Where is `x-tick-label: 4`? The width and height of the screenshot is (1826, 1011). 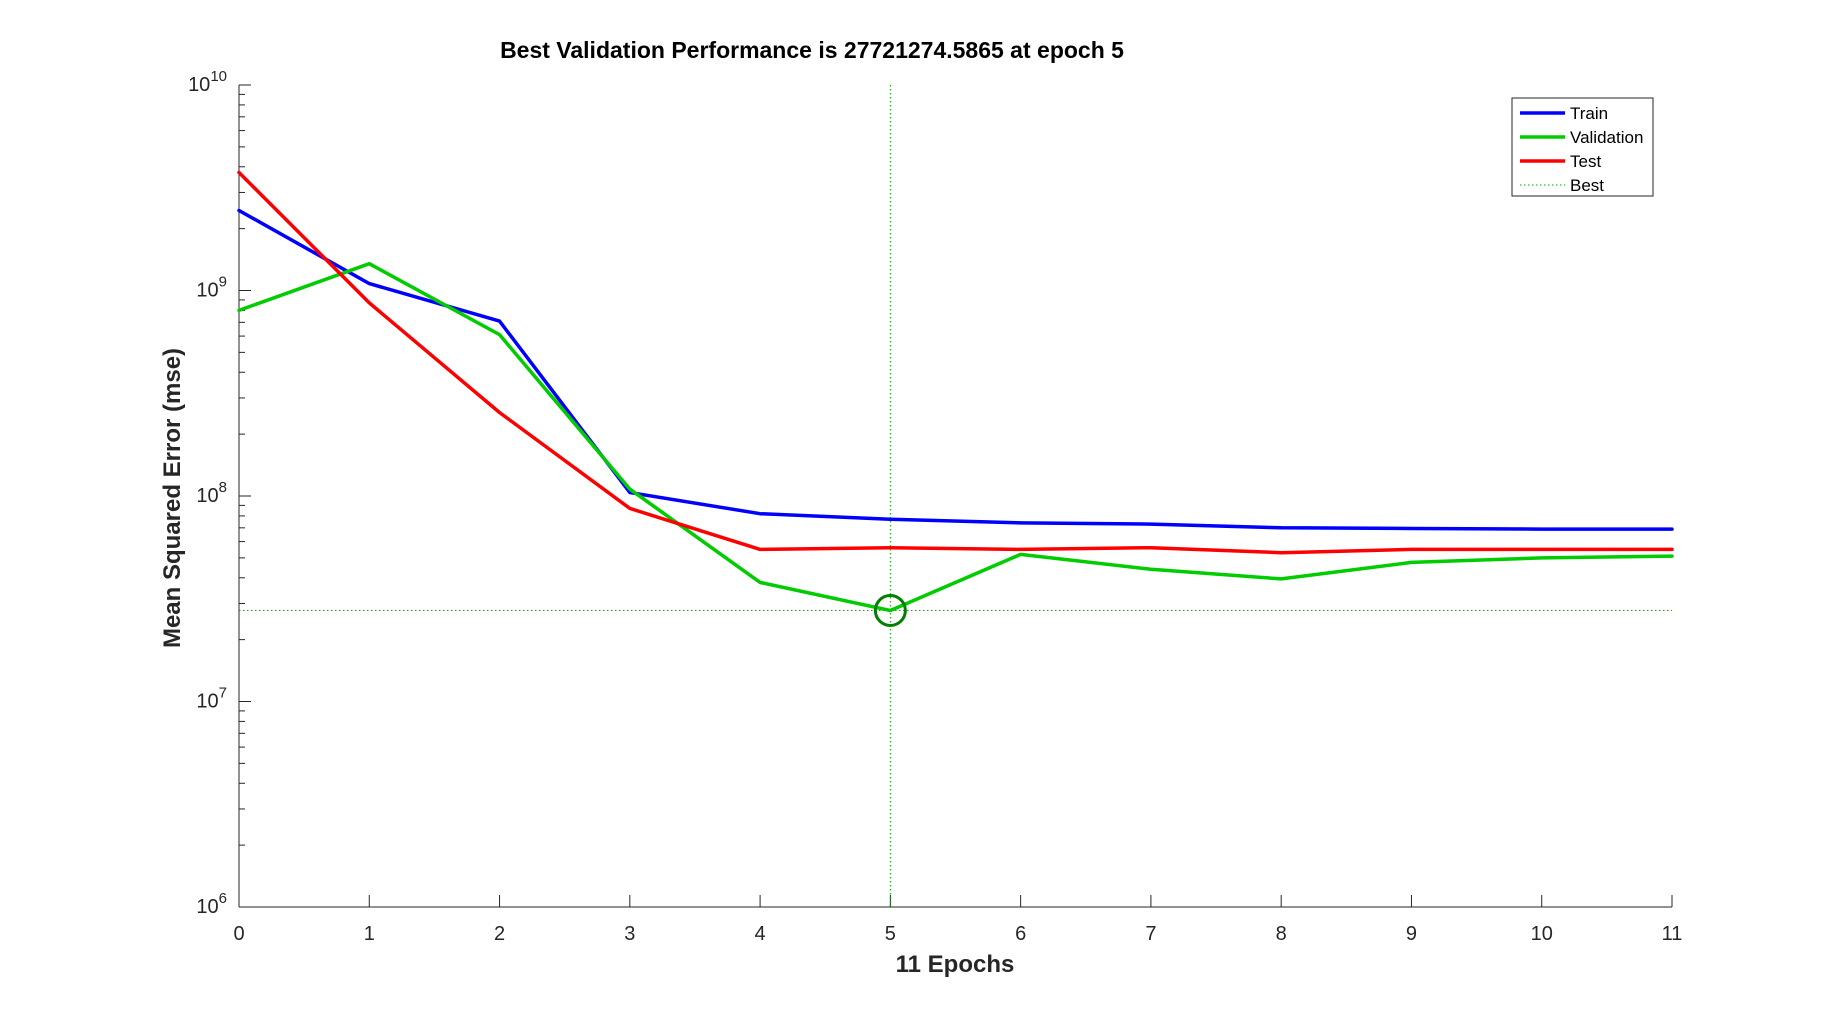
x-tick-label: 4 is located at coordinates (760, 934).